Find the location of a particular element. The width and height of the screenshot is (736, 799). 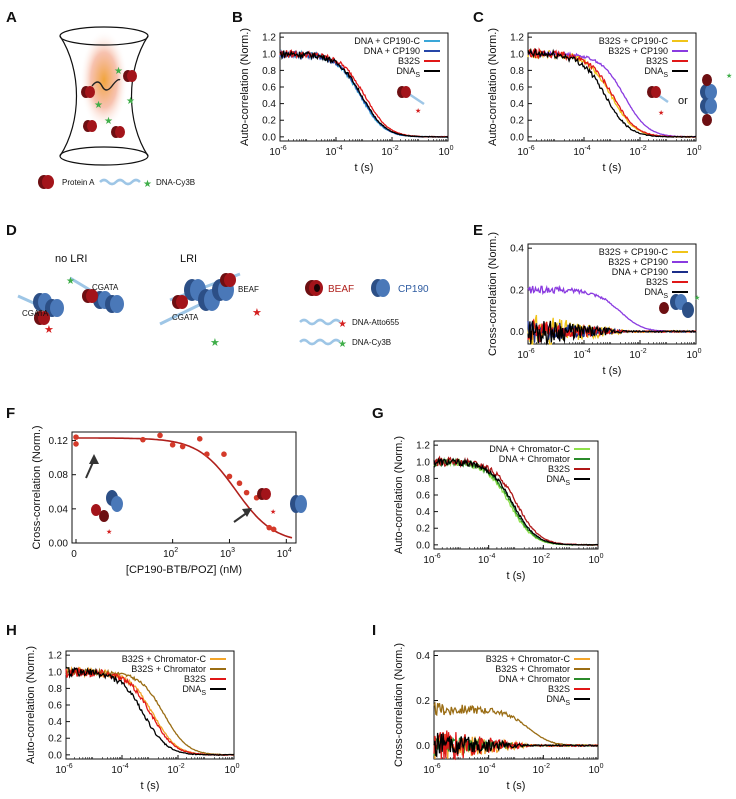

c-inset-molecules: ★ or ★ is located at coordinates (689, 99).